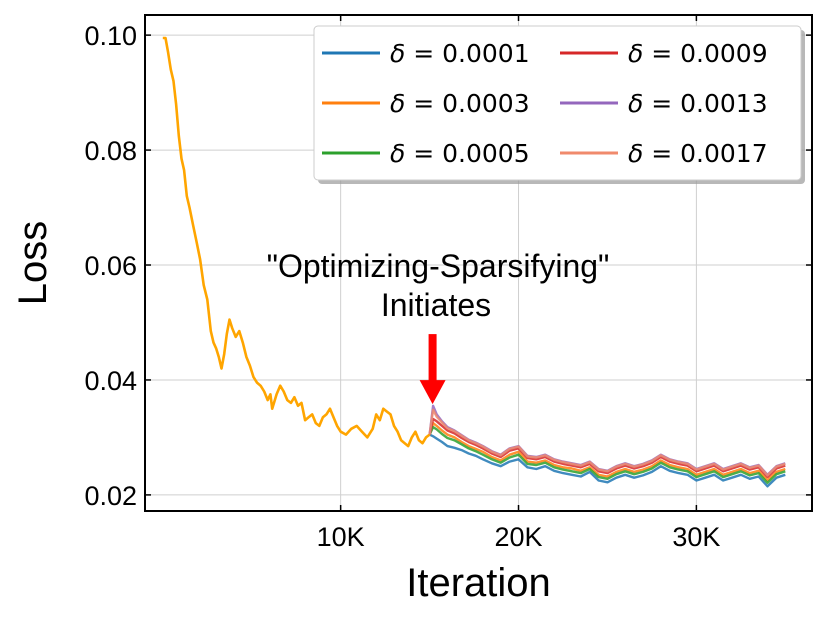  I want to click on legend-label: δ = 0.0005, so click(460, 153).